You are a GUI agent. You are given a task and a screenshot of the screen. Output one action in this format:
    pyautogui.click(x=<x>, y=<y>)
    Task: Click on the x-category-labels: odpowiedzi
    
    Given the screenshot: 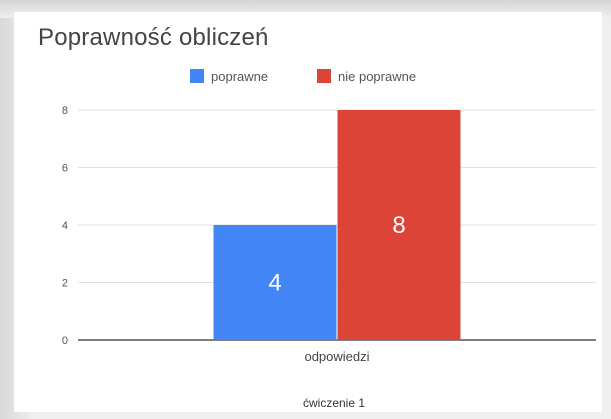 What is the action you would take?
    pyautogui.click(x=336, y=356)
    